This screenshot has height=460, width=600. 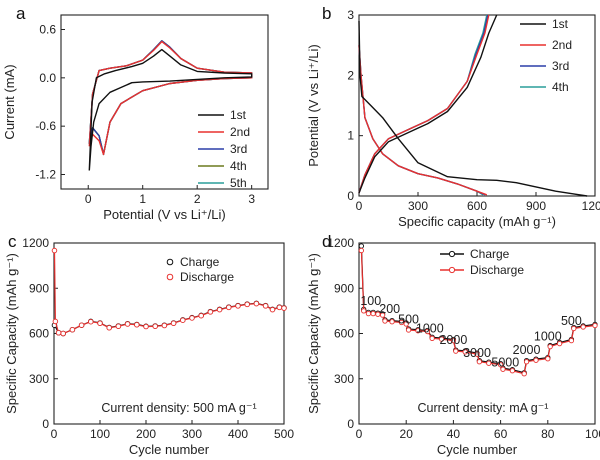 What do you see at coordinates (408, 320) in the screenshot?
I see `rate-label: 500` at bounding box center [408, 320].